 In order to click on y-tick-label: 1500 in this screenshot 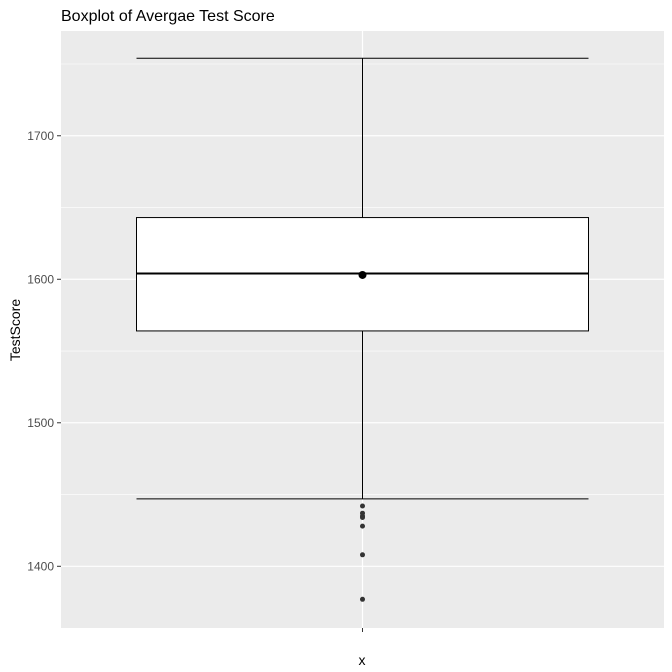, I will do `click(40, 423)`.